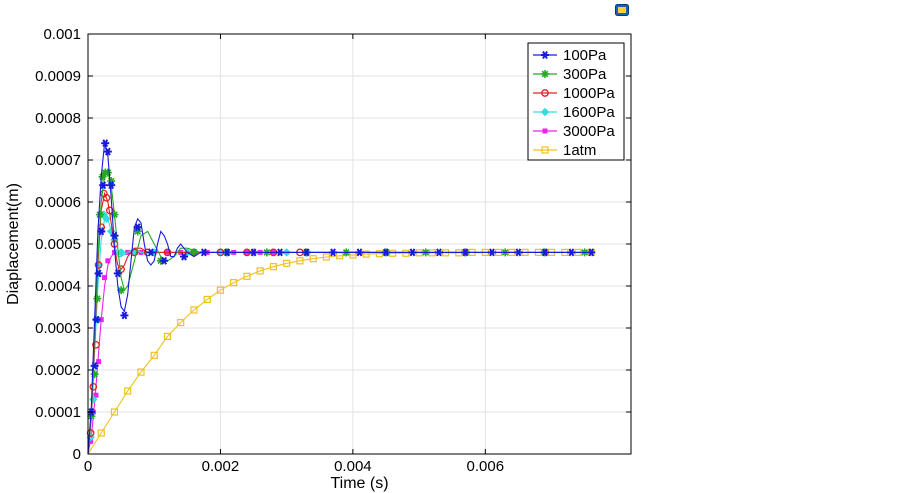 This screenshot has height=493, width=903. Describe the element at coordinates (58, 76) in the screenshot. I see `y-tick-label: 0.0009` at that location.